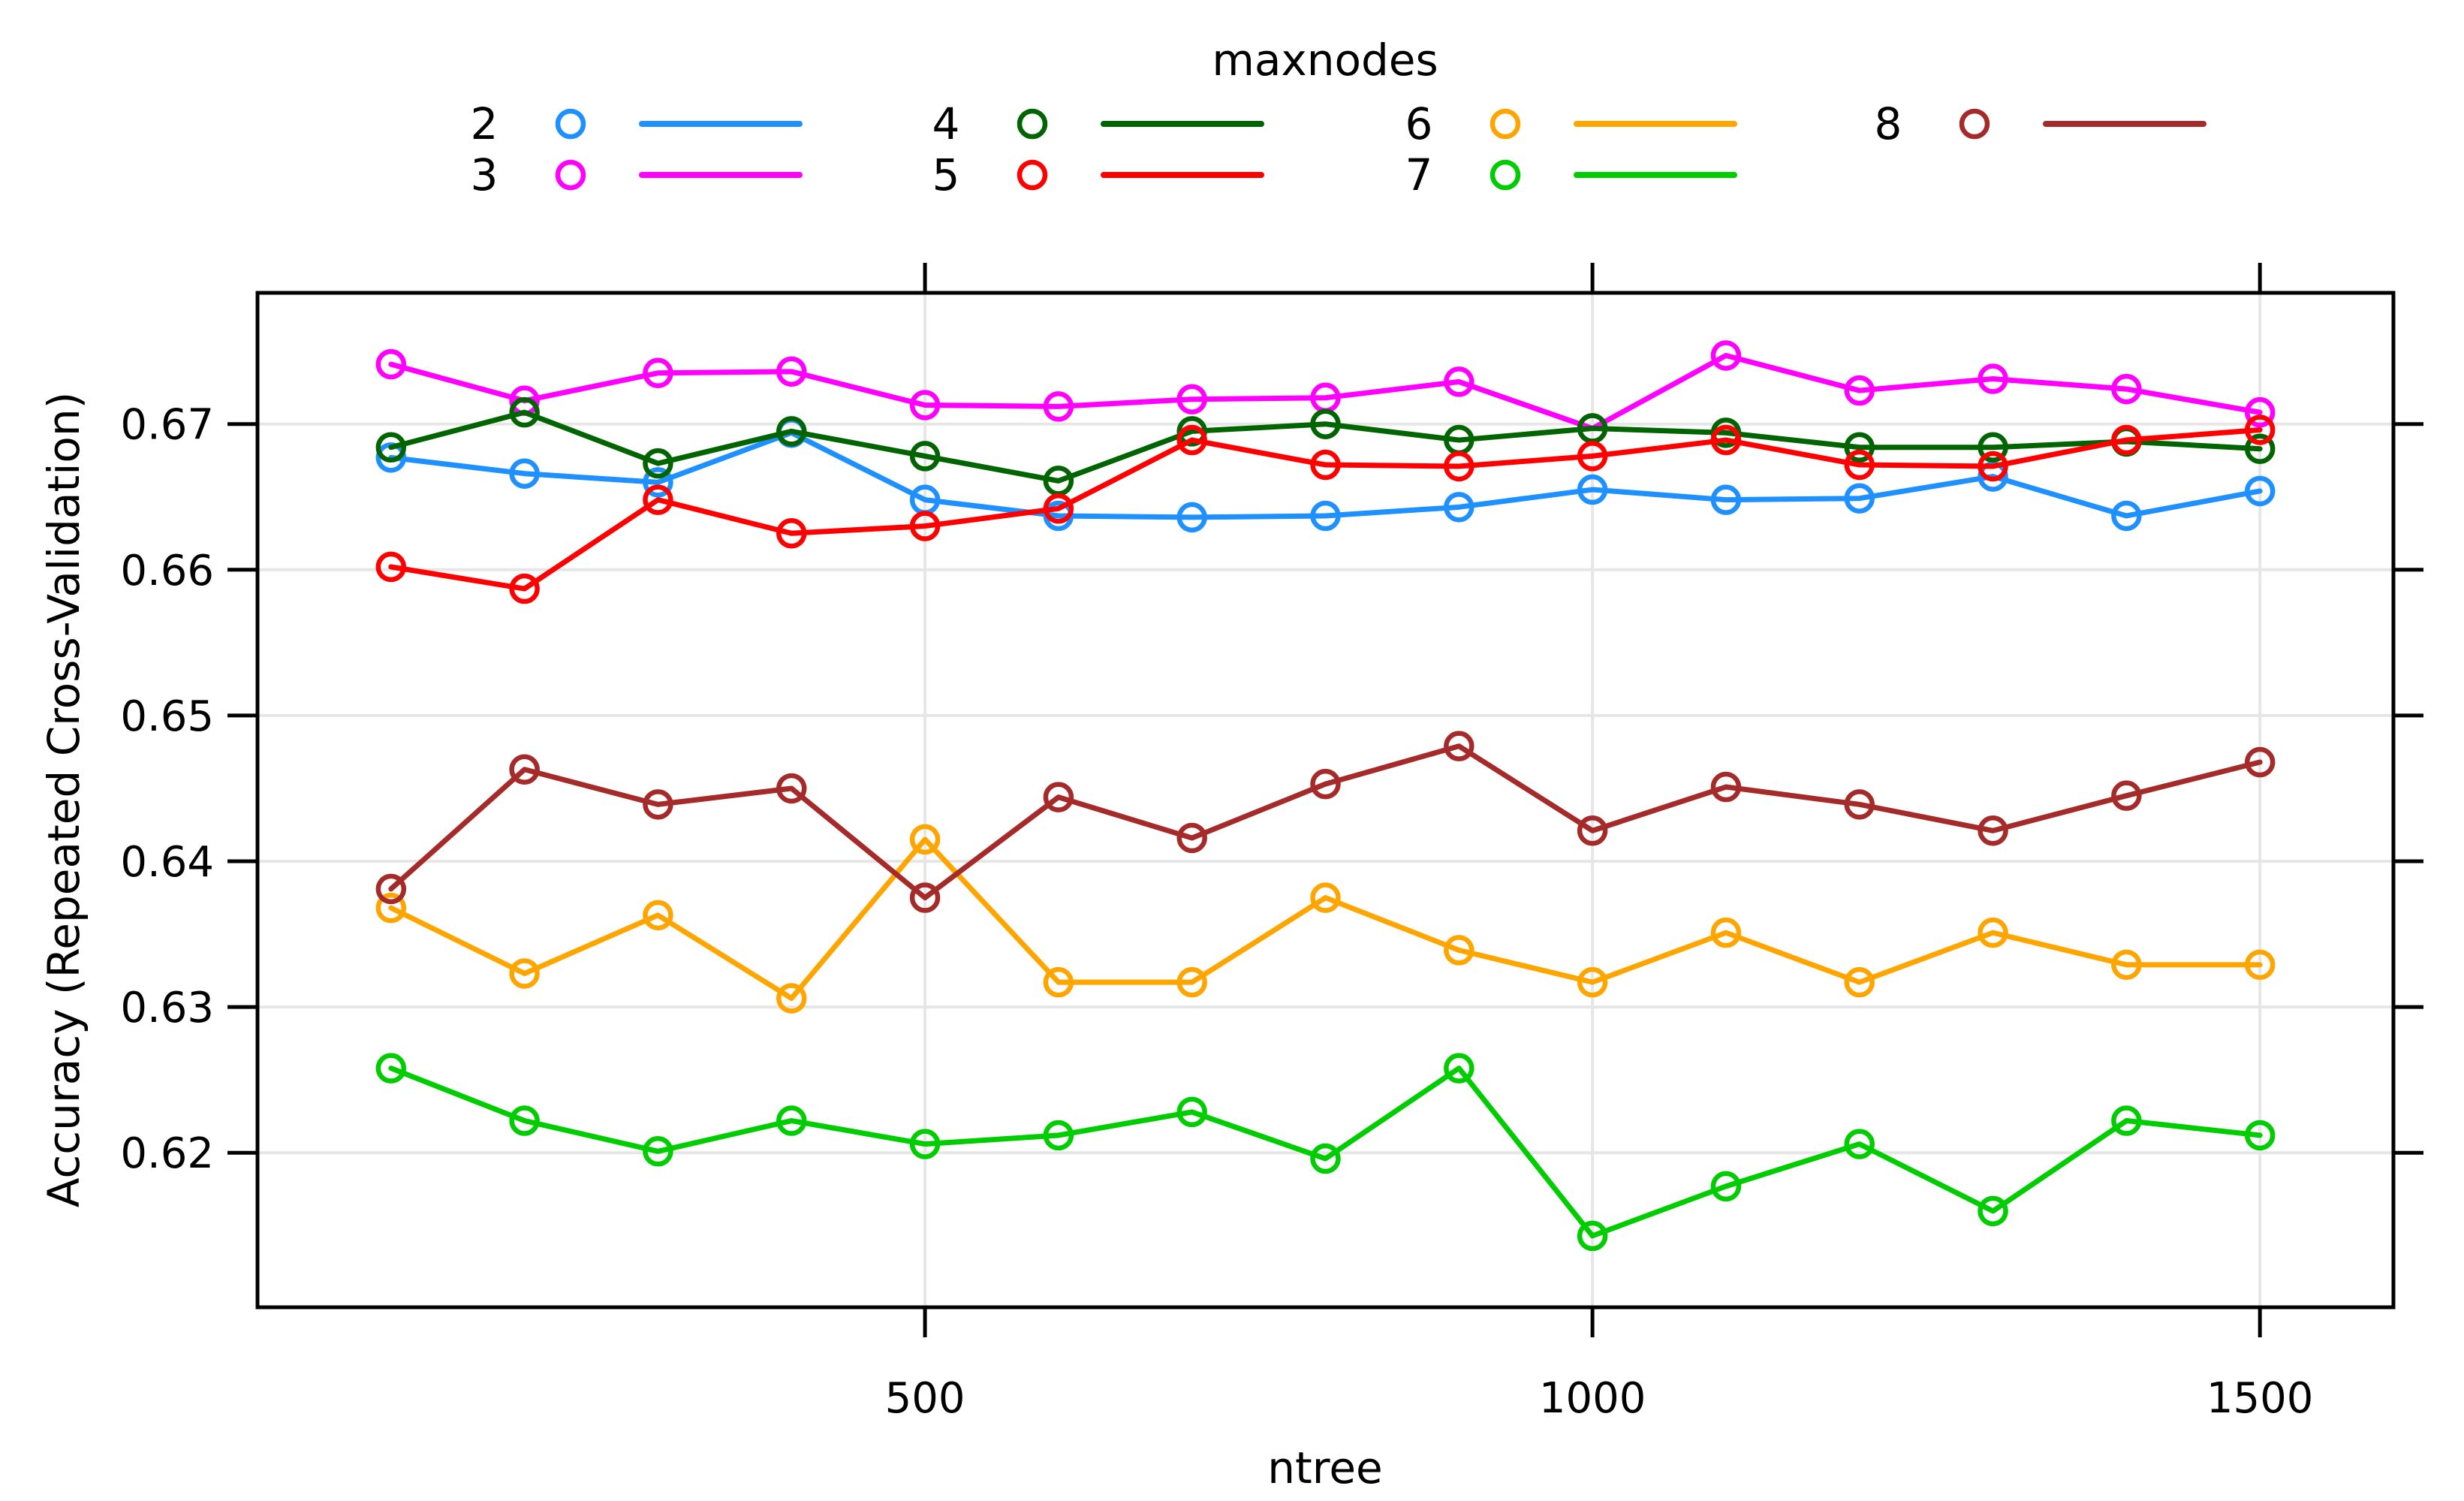 This screenshot has height=1501, width=2464. I want to click on legend-item-5: 5, so click(1098, 174).